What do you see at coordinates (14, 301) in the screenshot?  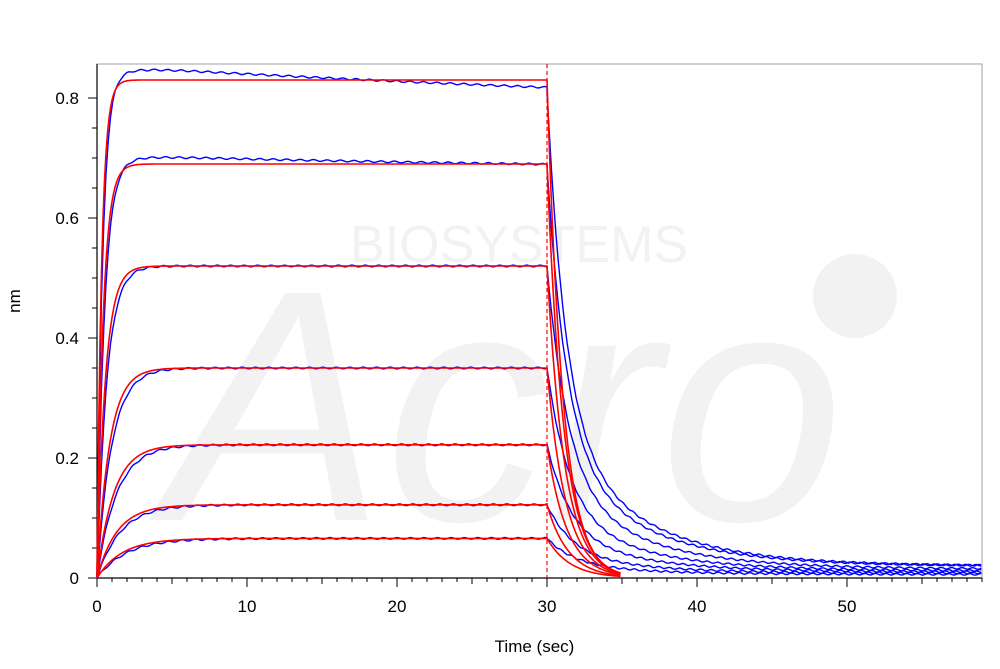 I see `y-axis-title: nm` at bounding box center [14, 301].